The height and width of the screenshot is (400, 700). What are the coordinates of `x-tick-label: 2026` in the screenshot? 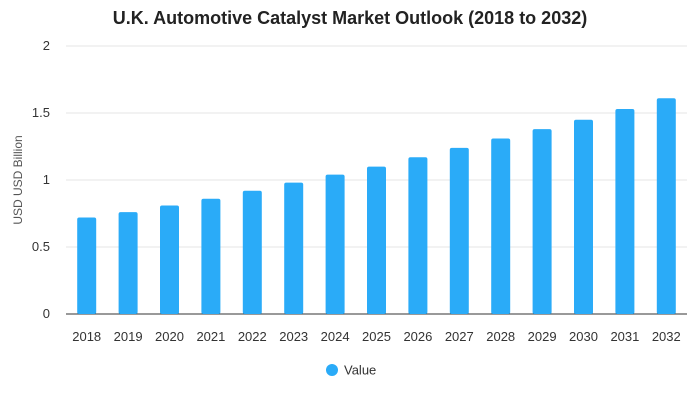 It's located at (417, 336).